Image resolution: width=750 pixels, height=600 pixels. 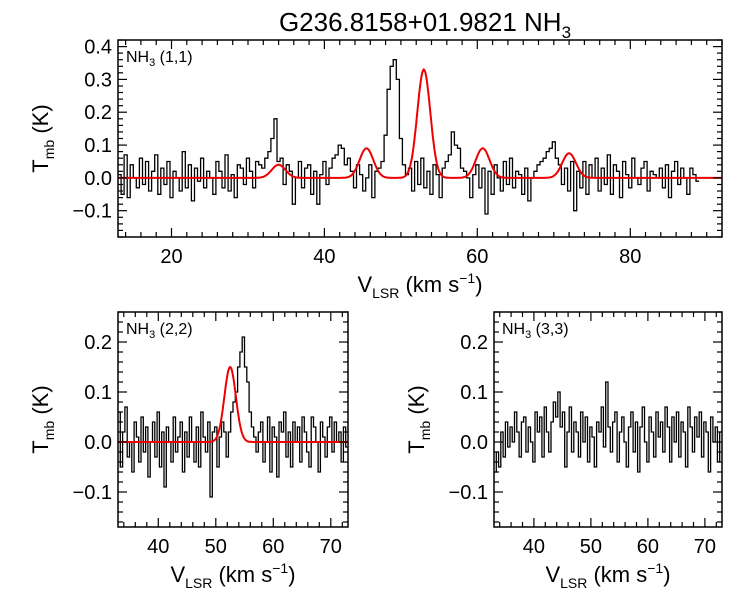 I want to click on panel-label-nh3-33: NH3 (3,3), so click(x=535, y=331).